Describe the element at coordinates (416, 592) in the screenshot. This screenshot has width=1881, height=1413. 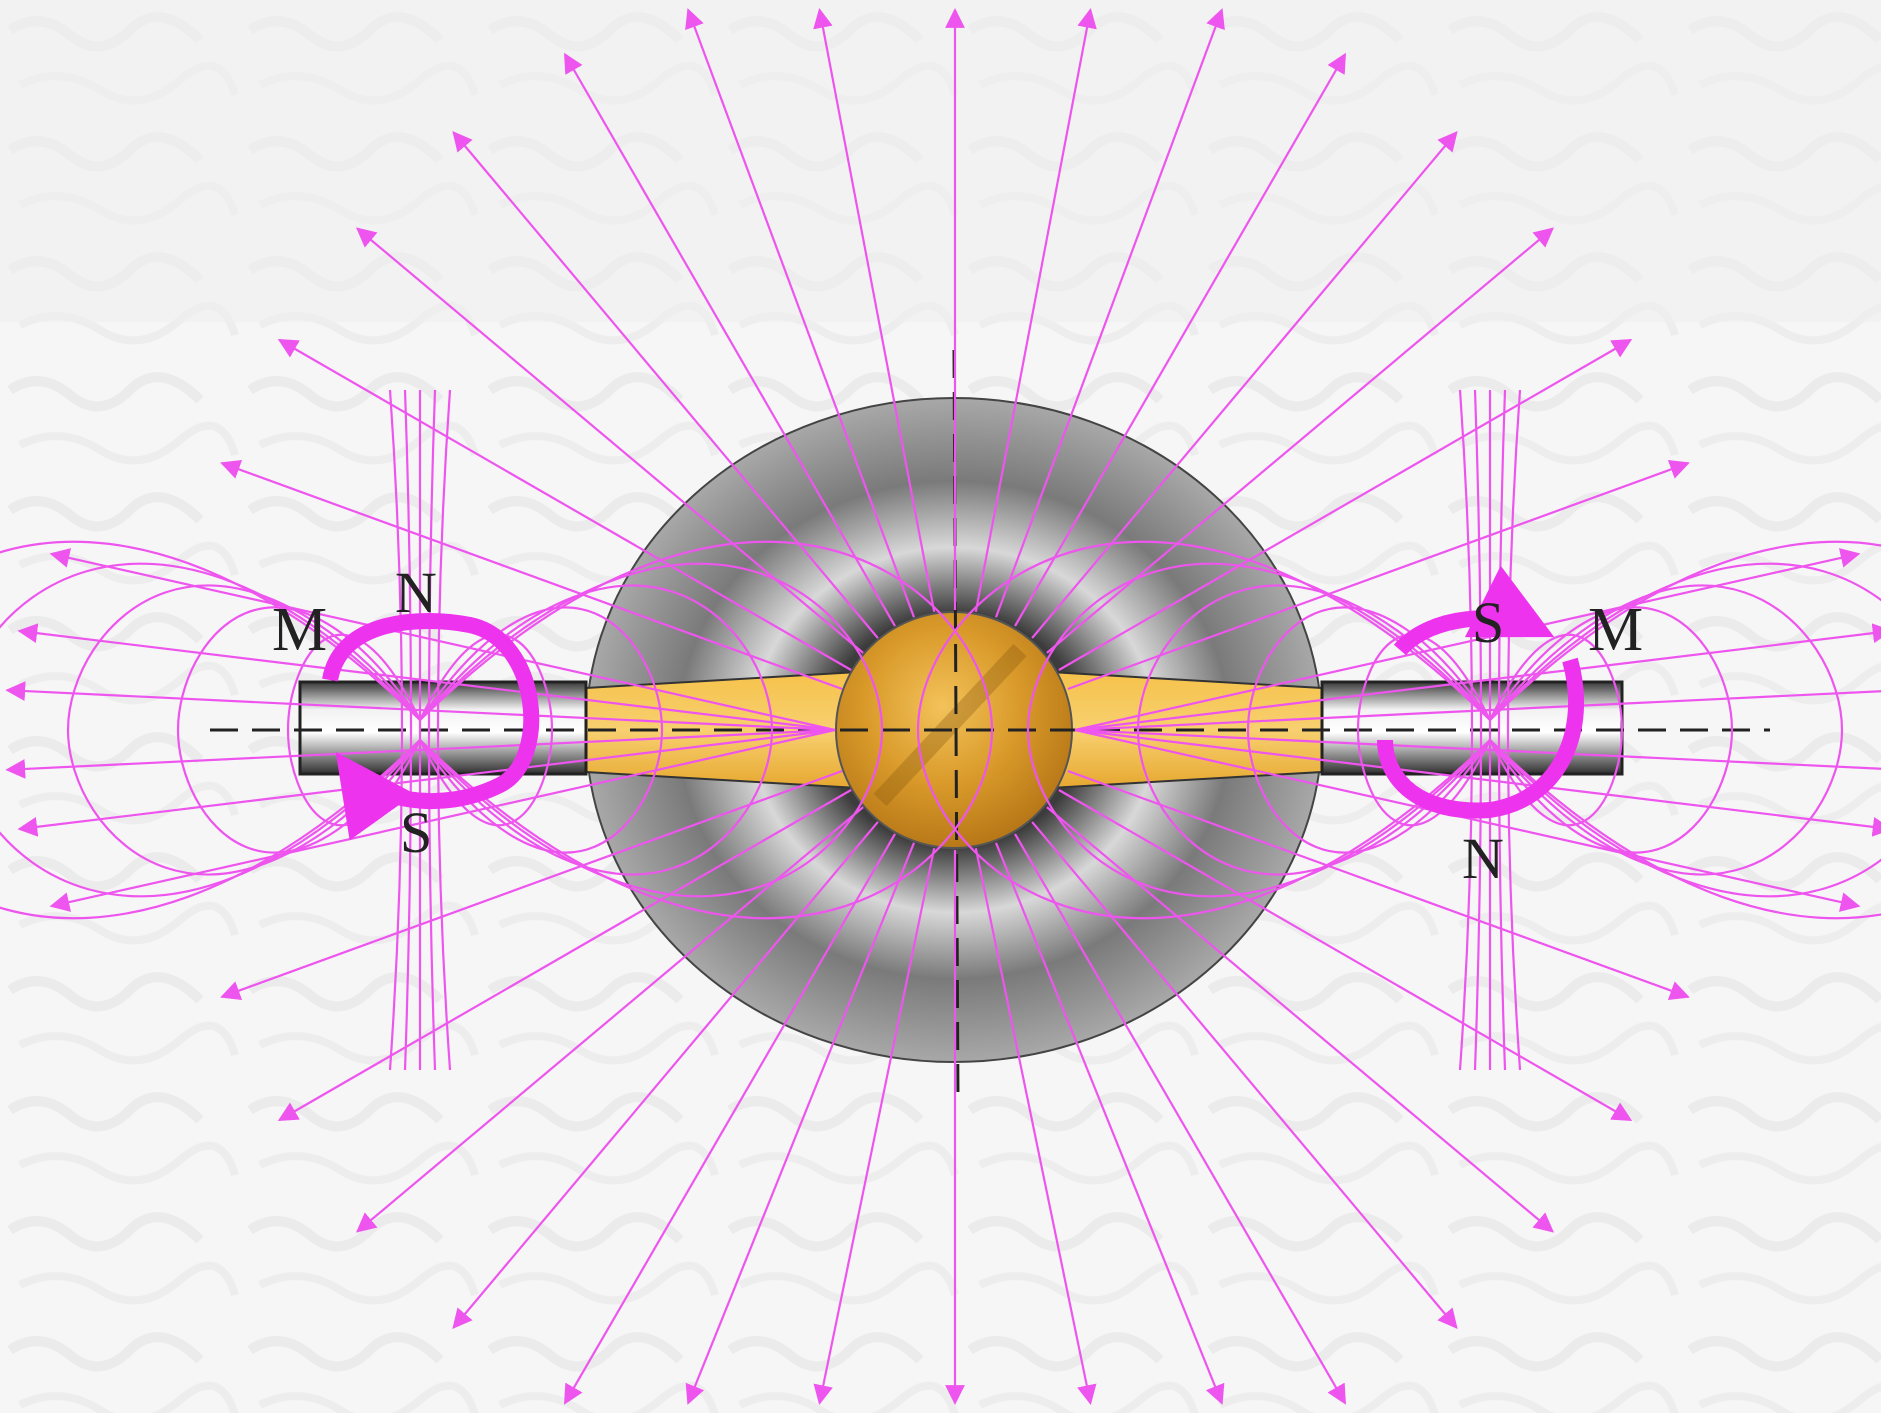
I see `label-left-n: N` at that location.